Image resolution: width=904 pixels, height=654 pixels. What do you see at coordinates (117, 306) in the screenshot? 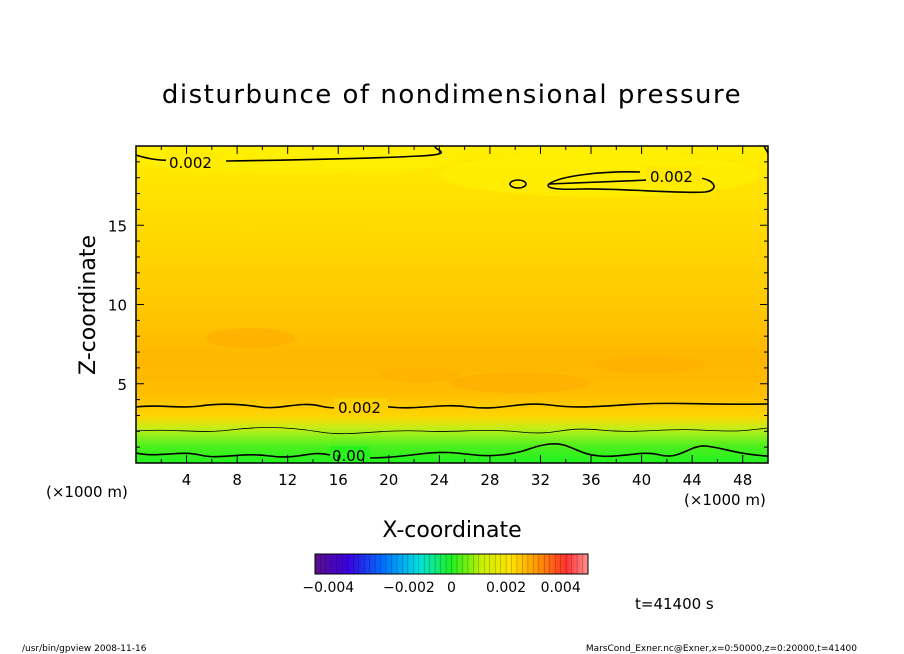
I see `y-tick-label: 10` at bounding box center [117, 306].